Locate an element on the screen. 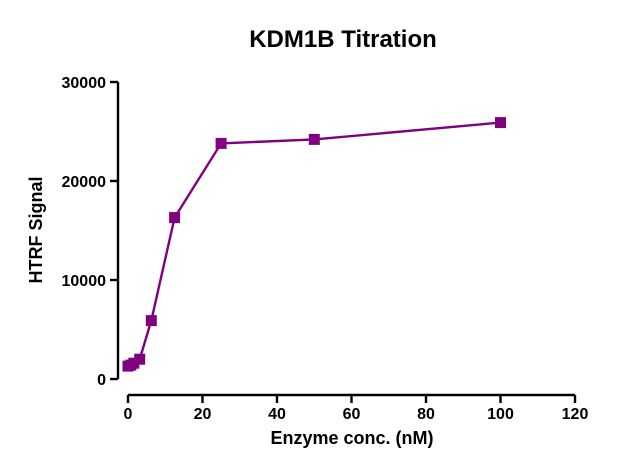  x-tick-label: 80 is located at coordinates (426, 414).